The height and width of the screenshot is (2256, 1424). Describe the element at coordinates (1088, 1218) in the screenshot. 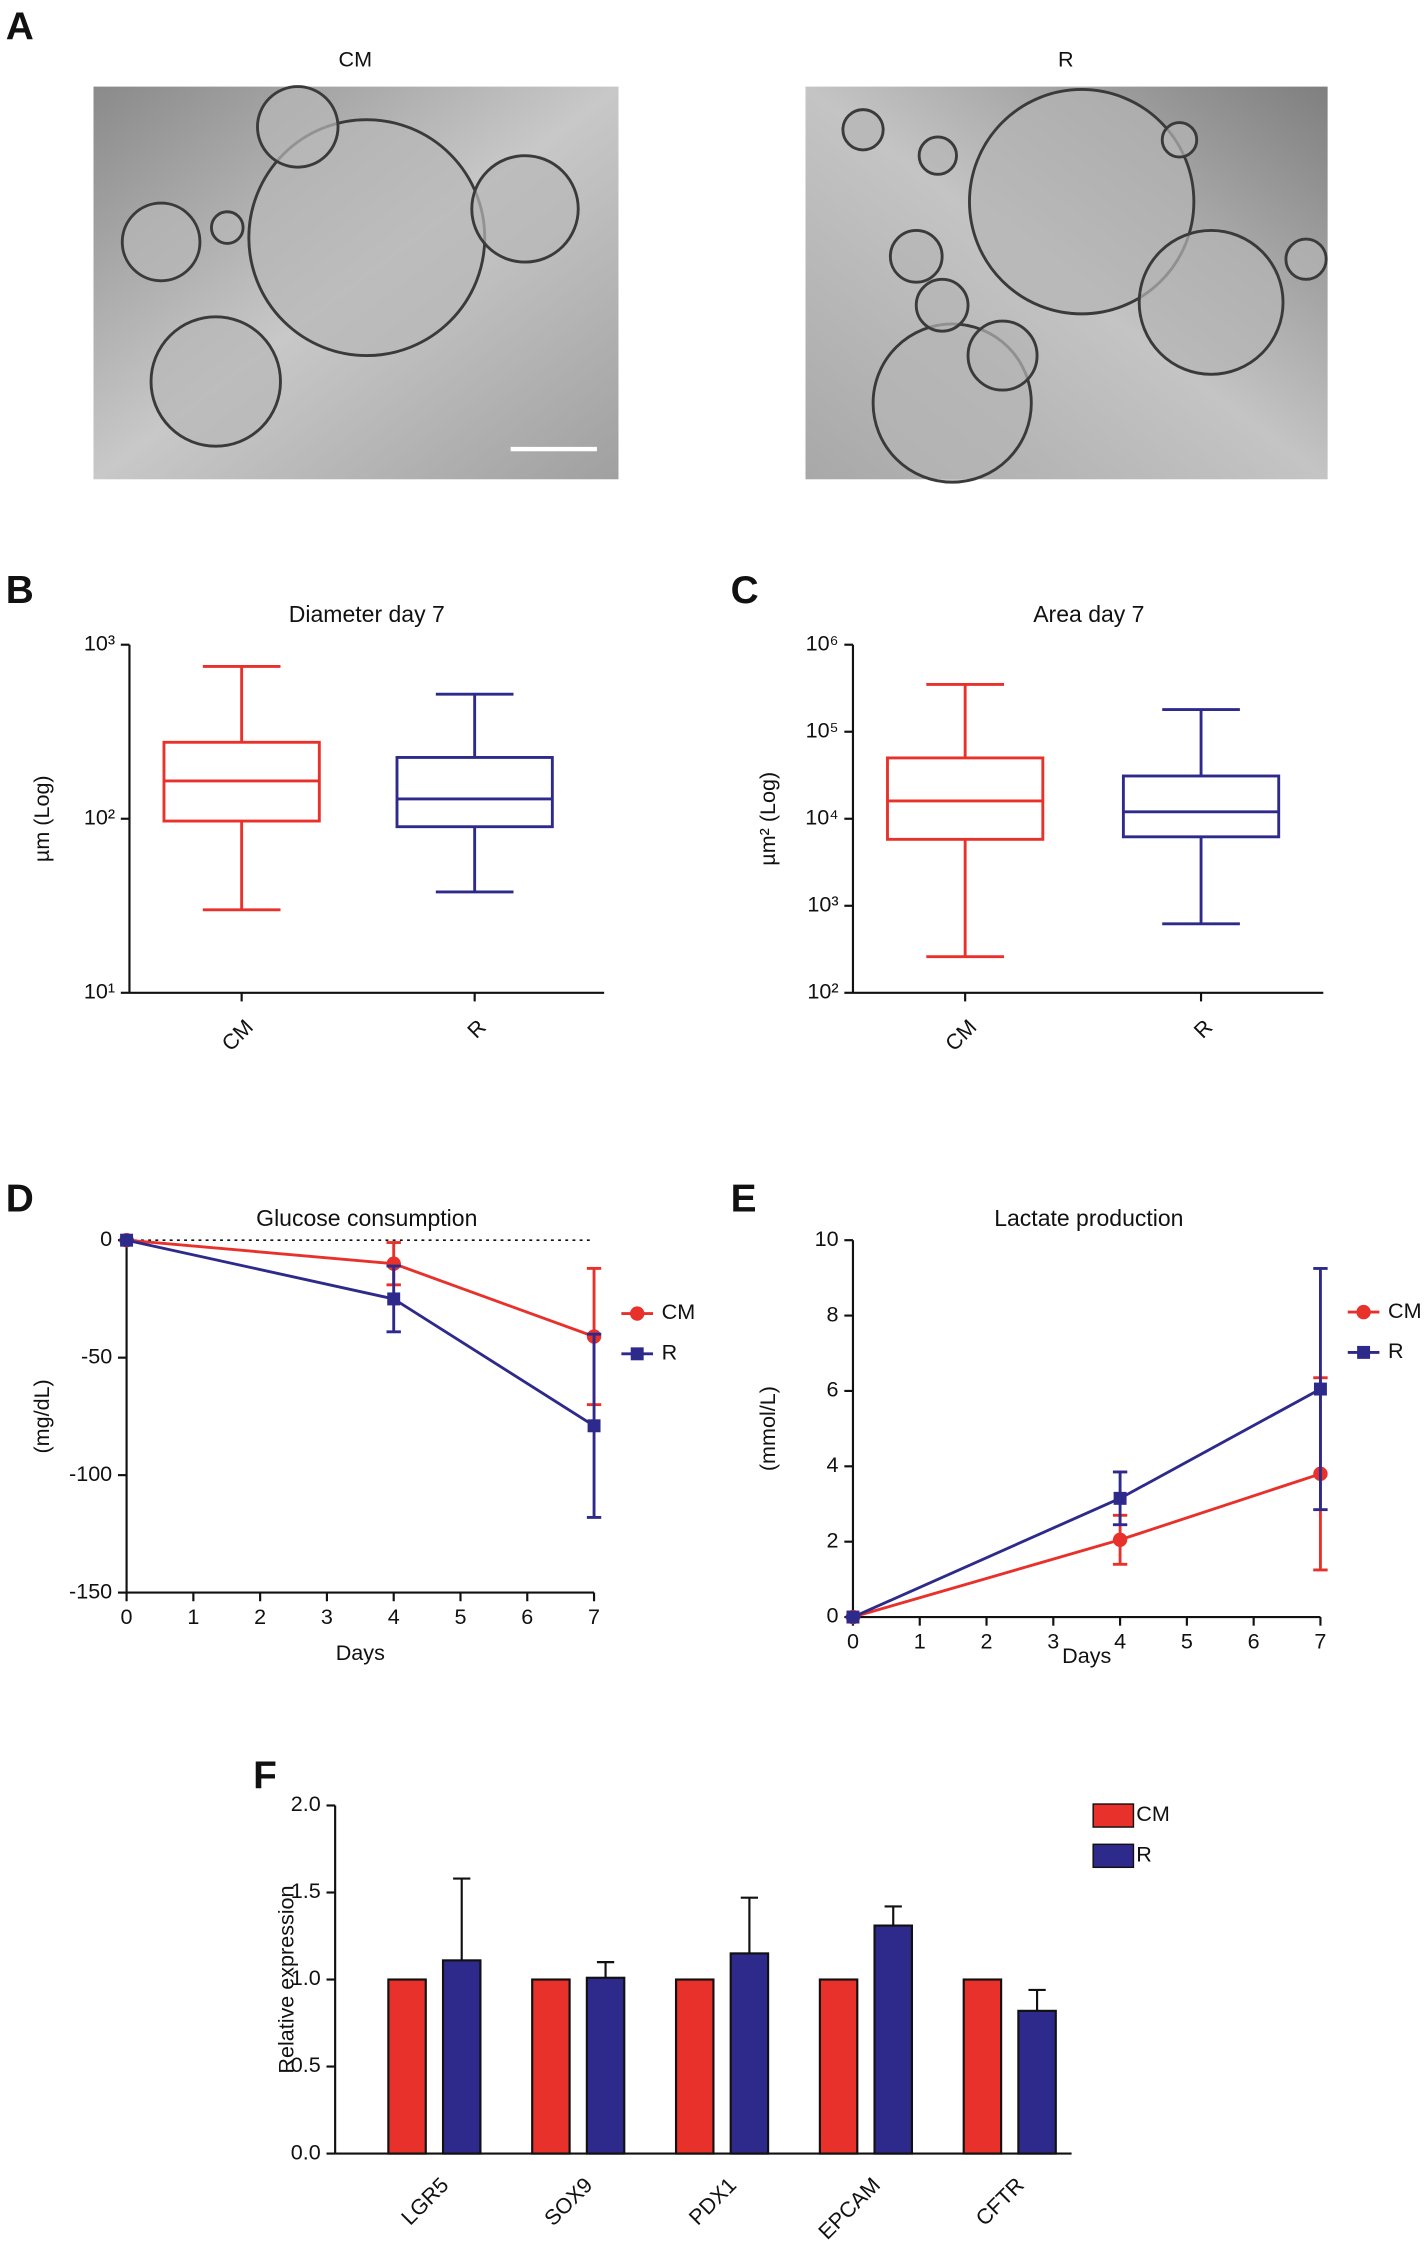

I see `chart-title: Lactate production` at that location.